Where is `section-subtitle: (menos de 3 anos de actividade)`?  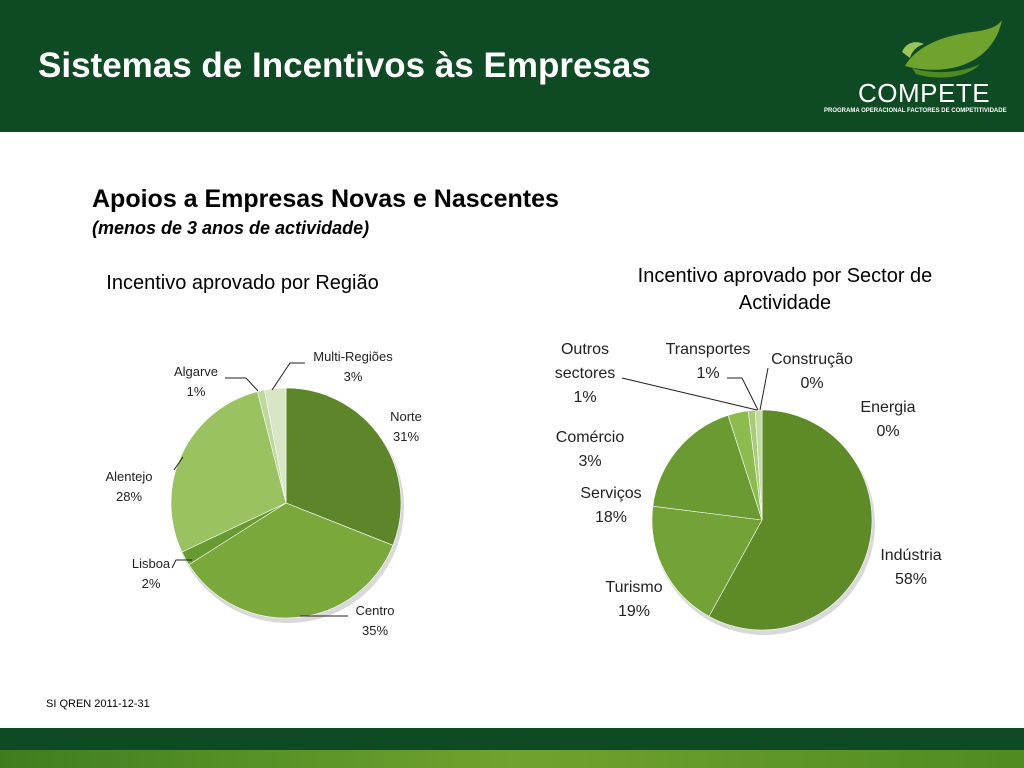
section-subtitle: (menos de 3 anos de actividade) is located at coordinates (231, 228).